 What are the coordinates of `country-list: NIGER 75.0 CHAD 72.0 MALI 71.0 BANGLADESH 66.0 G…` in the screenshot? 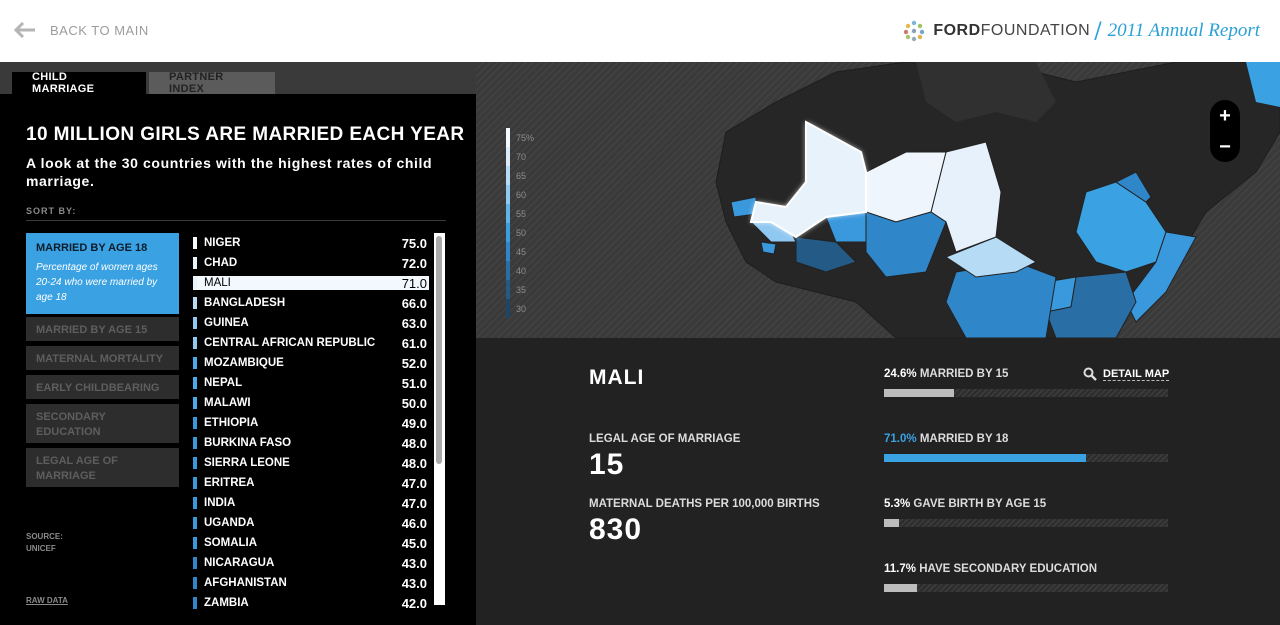 It's located at (311, 423).